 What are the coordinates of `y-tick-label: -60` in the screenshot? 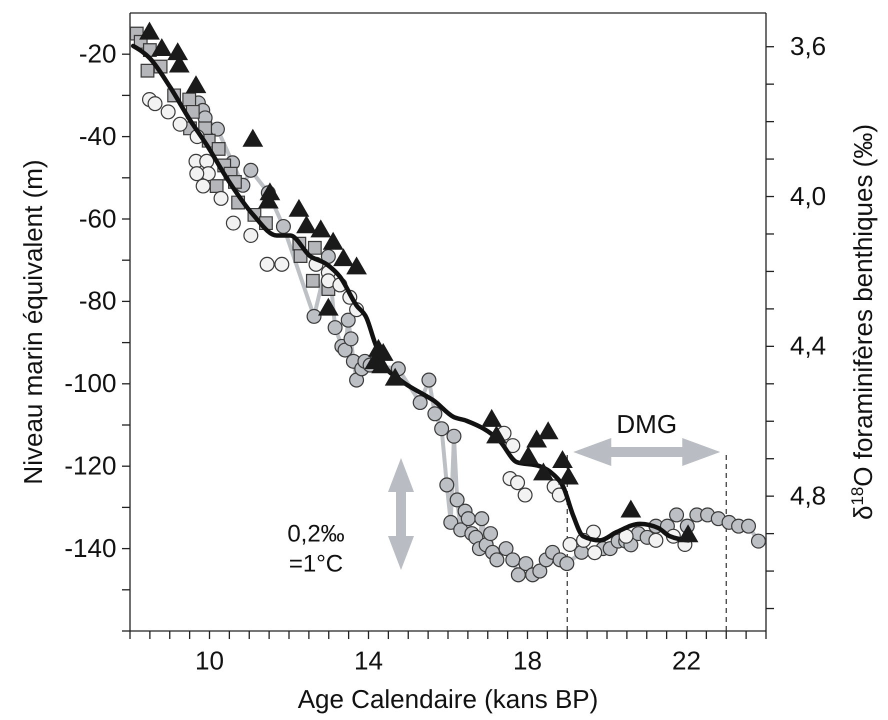 It's located at (97, 218).